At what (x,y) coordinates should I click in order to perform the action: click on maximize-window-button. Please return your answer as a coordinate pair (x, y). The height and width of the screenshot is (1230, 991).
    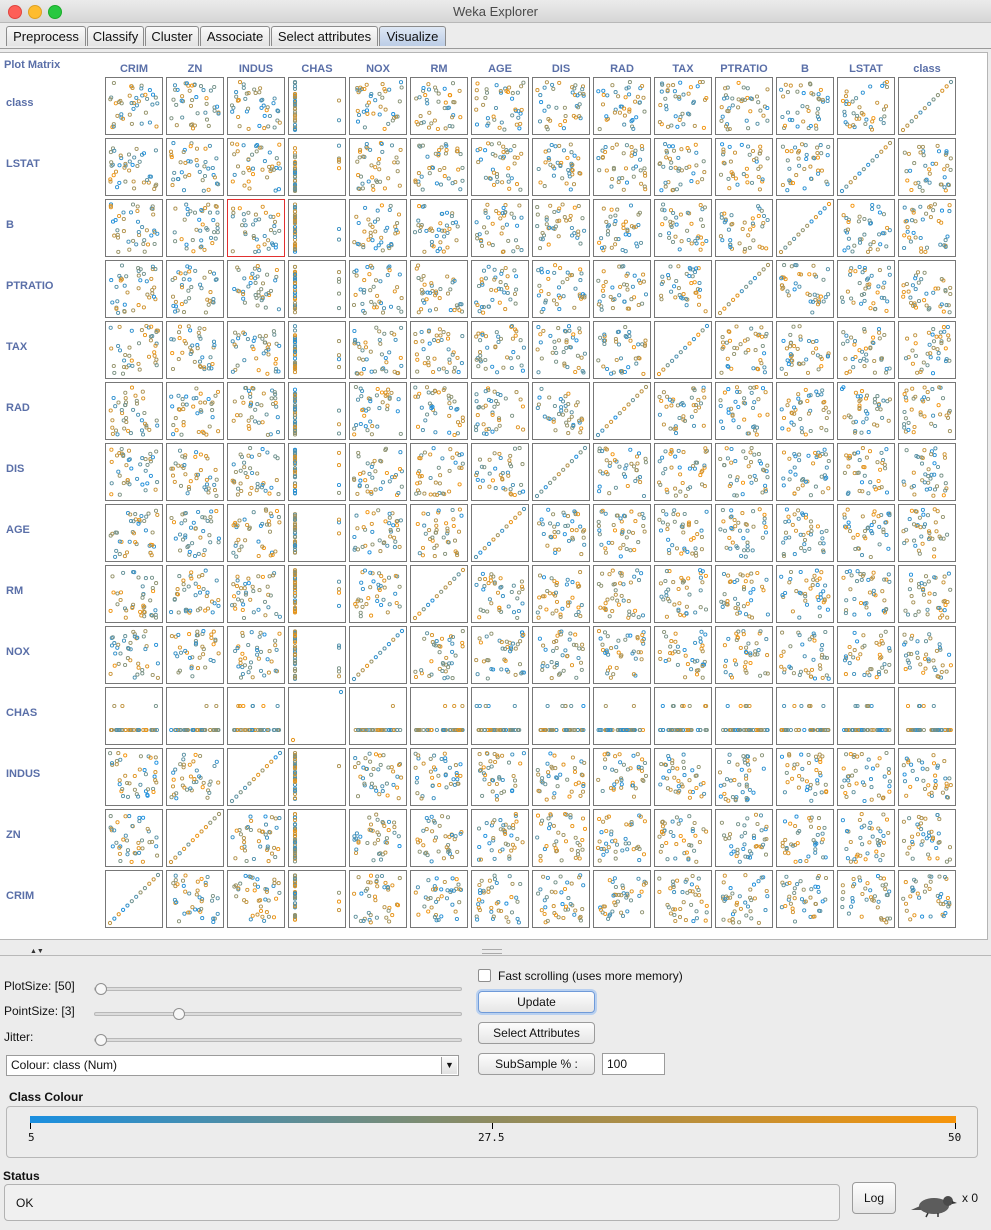
    Looking at the image, I should click on (55, 12).